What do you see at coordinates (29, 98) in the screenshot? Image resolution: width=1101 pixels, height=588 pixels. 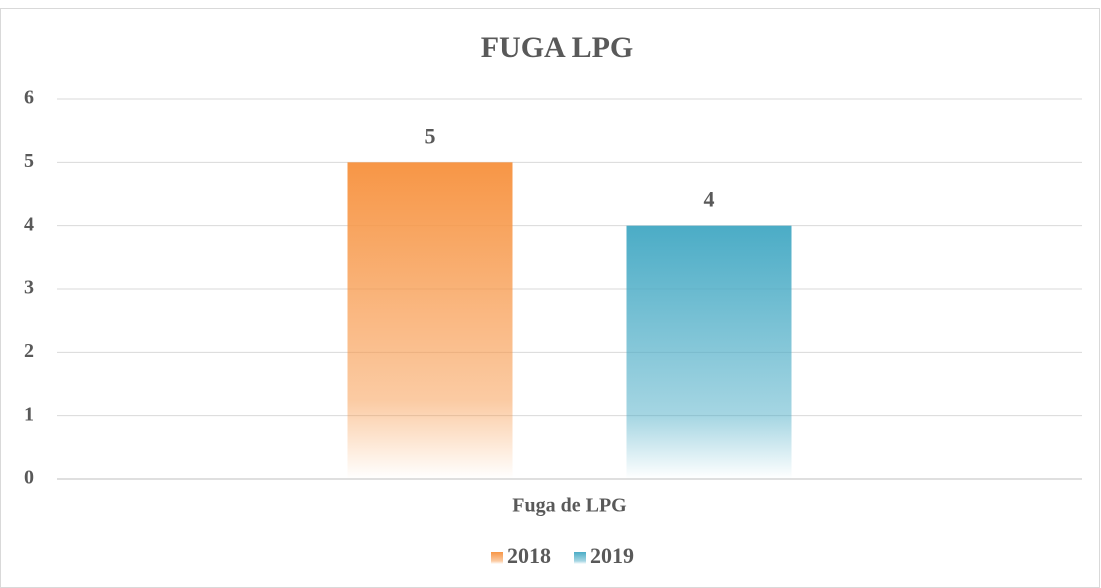 I see `y-tick-label: 6` at bounding box center [29, 98].